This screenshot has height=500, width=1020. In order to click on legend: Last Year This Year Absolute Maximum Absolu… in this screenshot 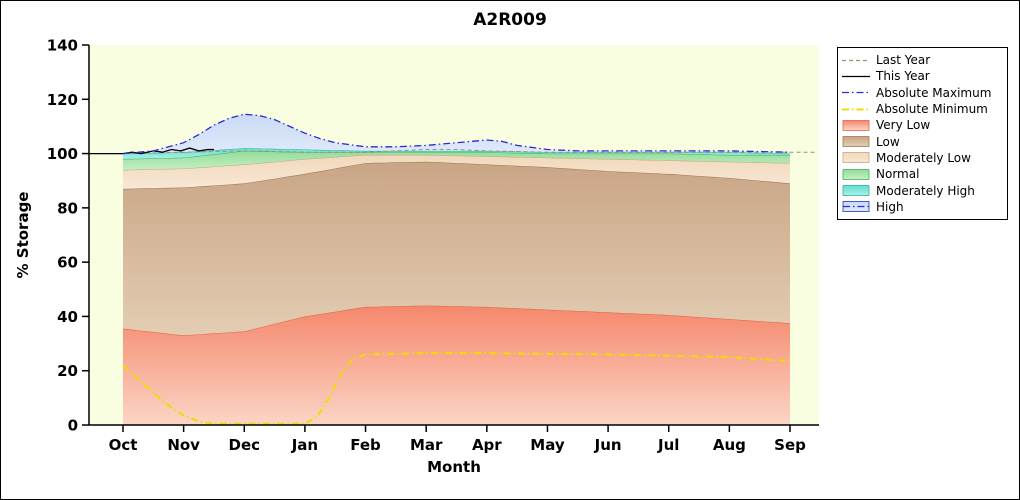, I will do `click(922, 133)`.